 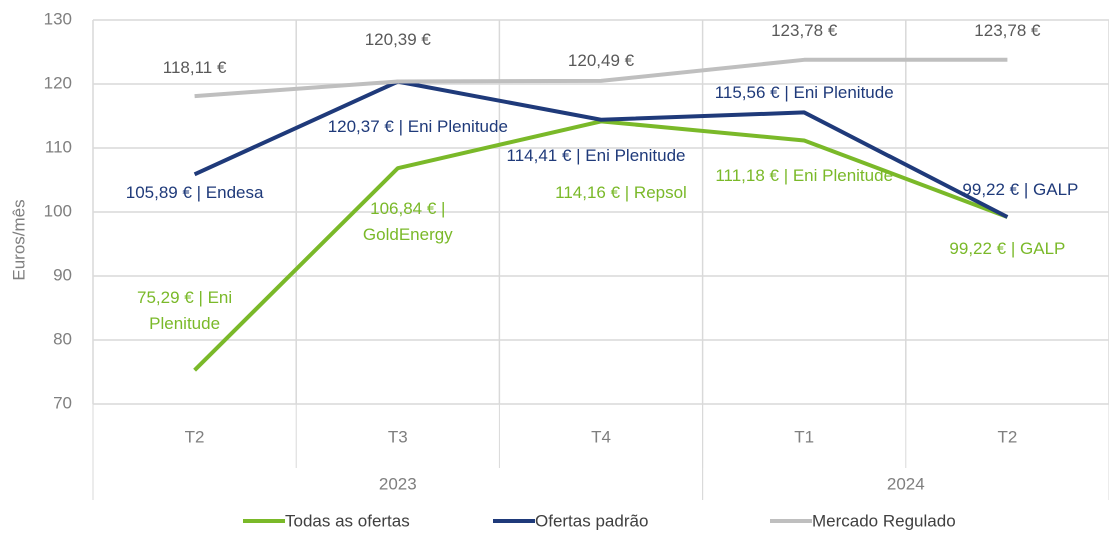 I want to click on value-label: 118,11 €, so click(x=194, y=67).